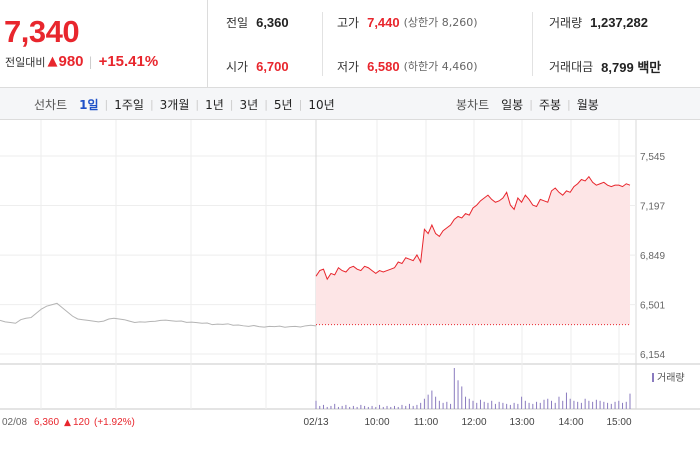 The height and width of the screenshot is (450, 700). Describe the element at coordinates (652, 306) in the screenshot. I see `y-tick-label: 6,501` at that location.